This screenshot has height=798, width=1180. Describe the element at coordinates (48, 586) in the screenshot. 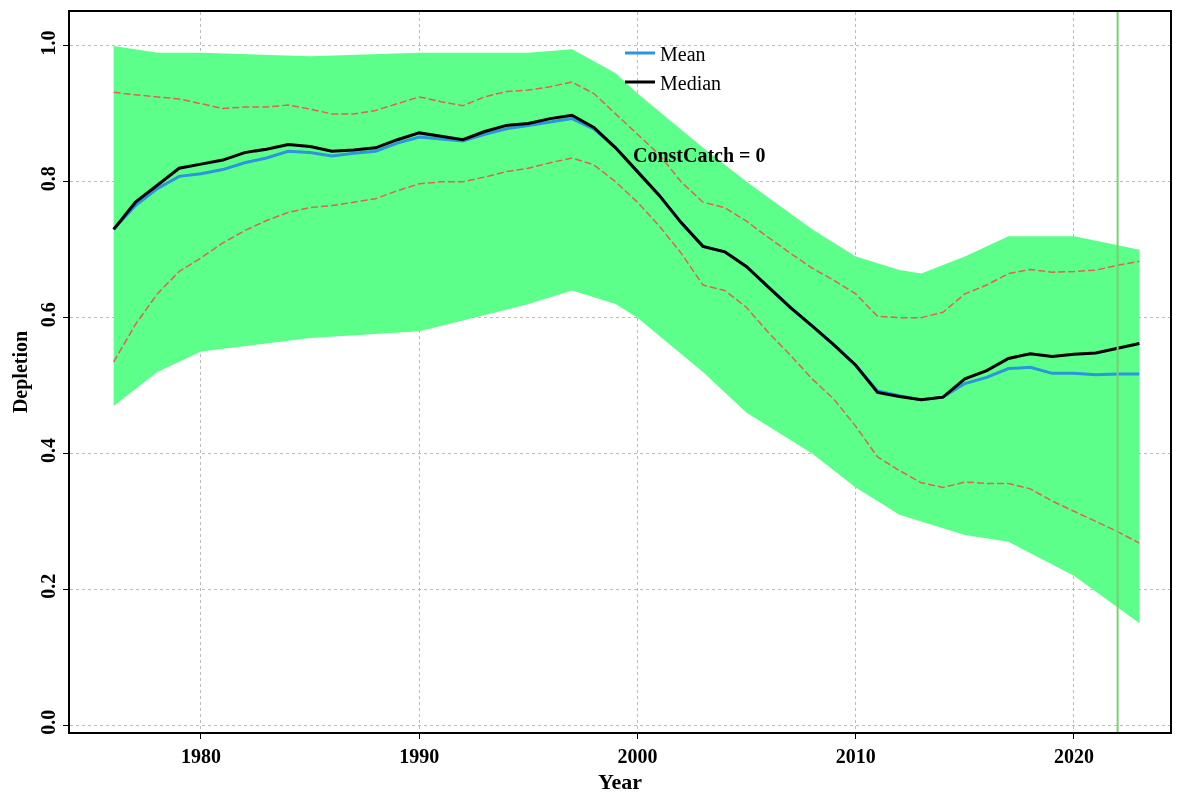

I see `y-tick-label: 0.2` at that location.